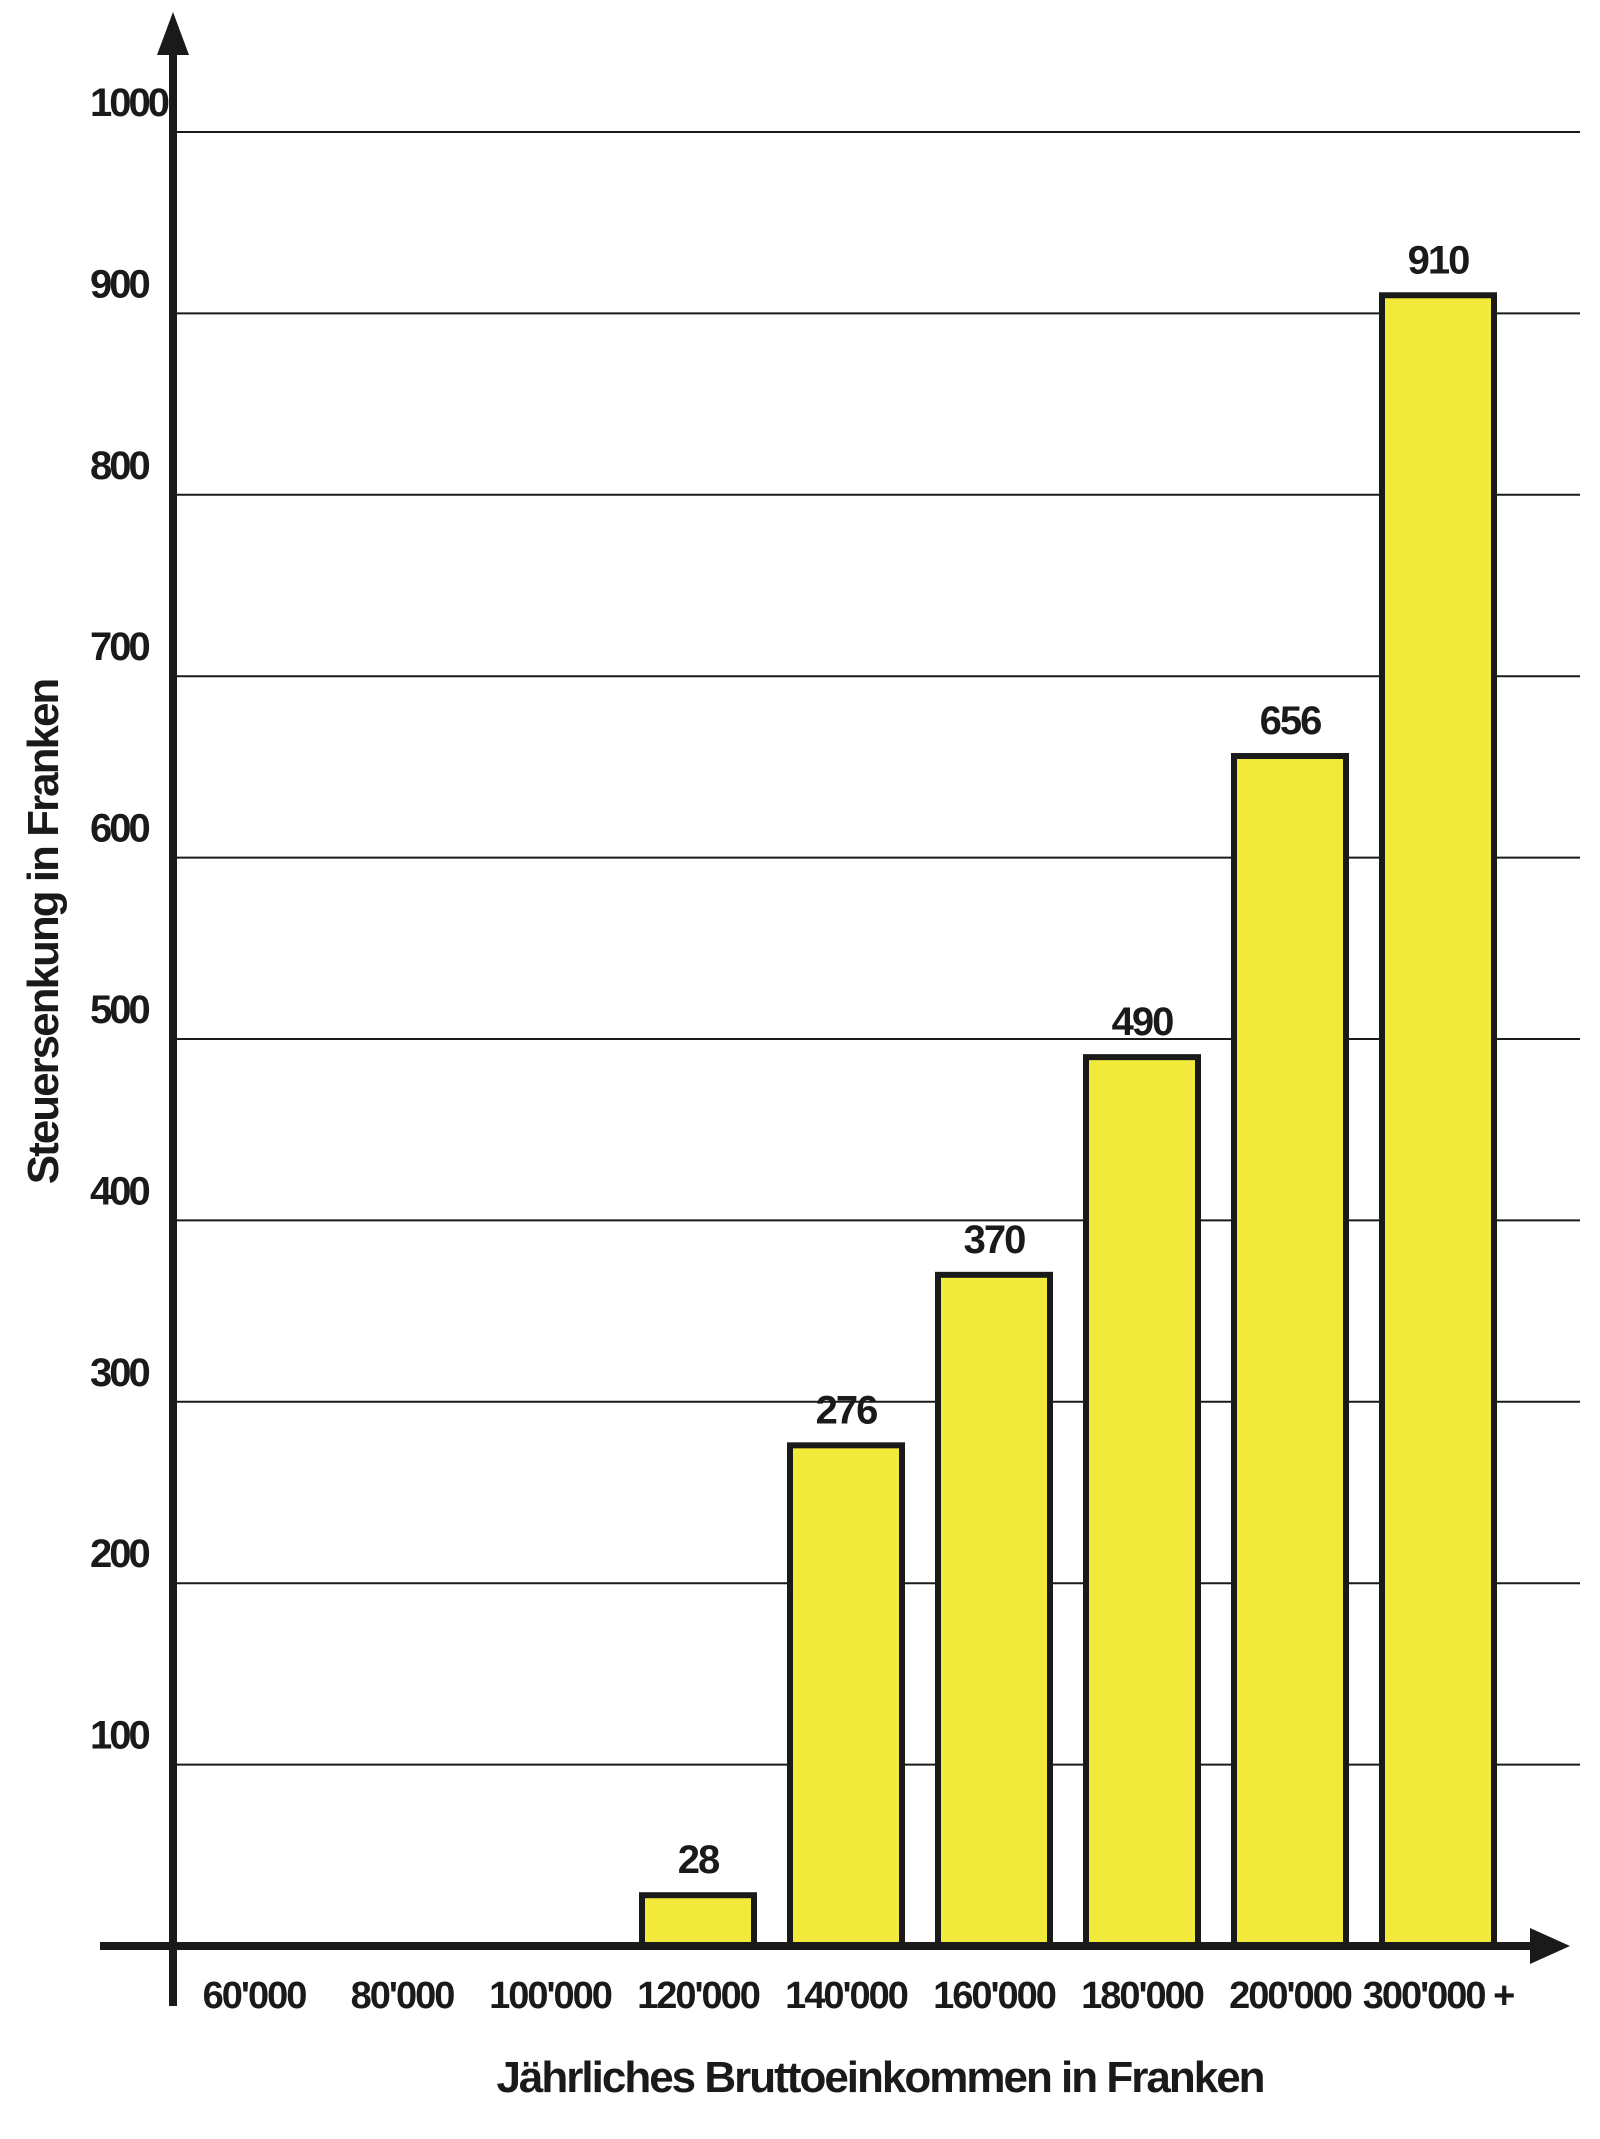  What do you see at coordinates (173, 33) in the screenshot?
I see `y-axis-arrow` at bounding box center [173, 33].